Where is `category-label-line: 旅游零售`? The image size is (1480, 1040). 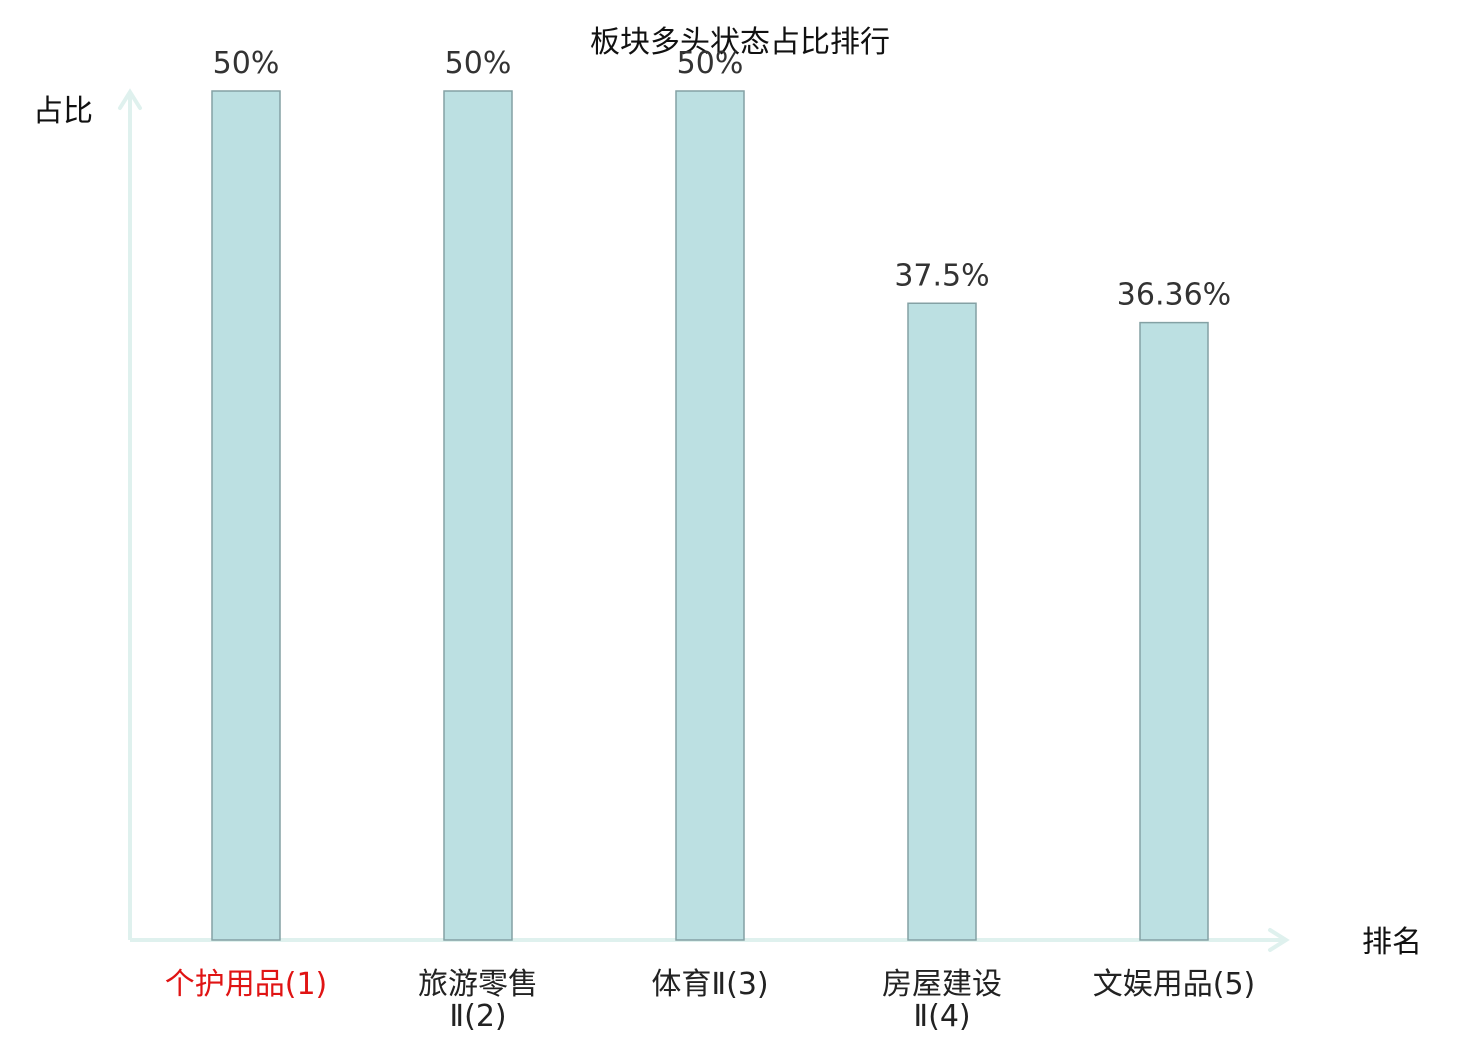
category-label-line: 旅游零售 is located at coordinates (478, 984).